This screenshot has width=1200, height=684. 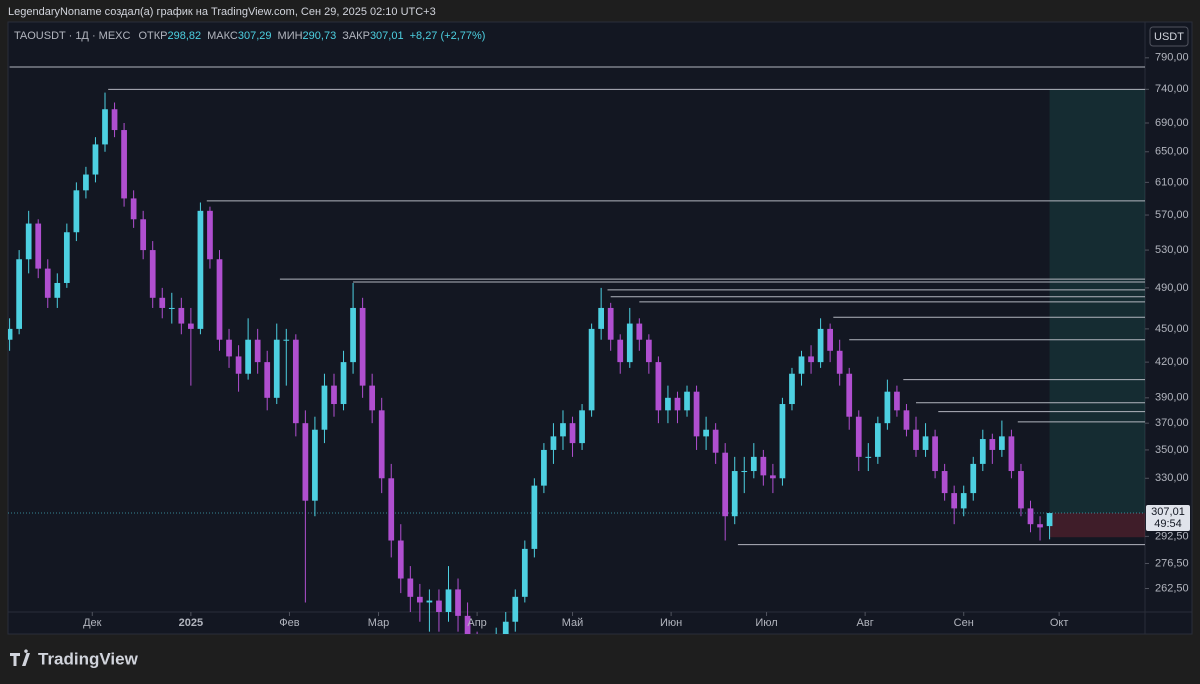 I want to click on x-tick-label: Июл, so click(x=766, y=623).